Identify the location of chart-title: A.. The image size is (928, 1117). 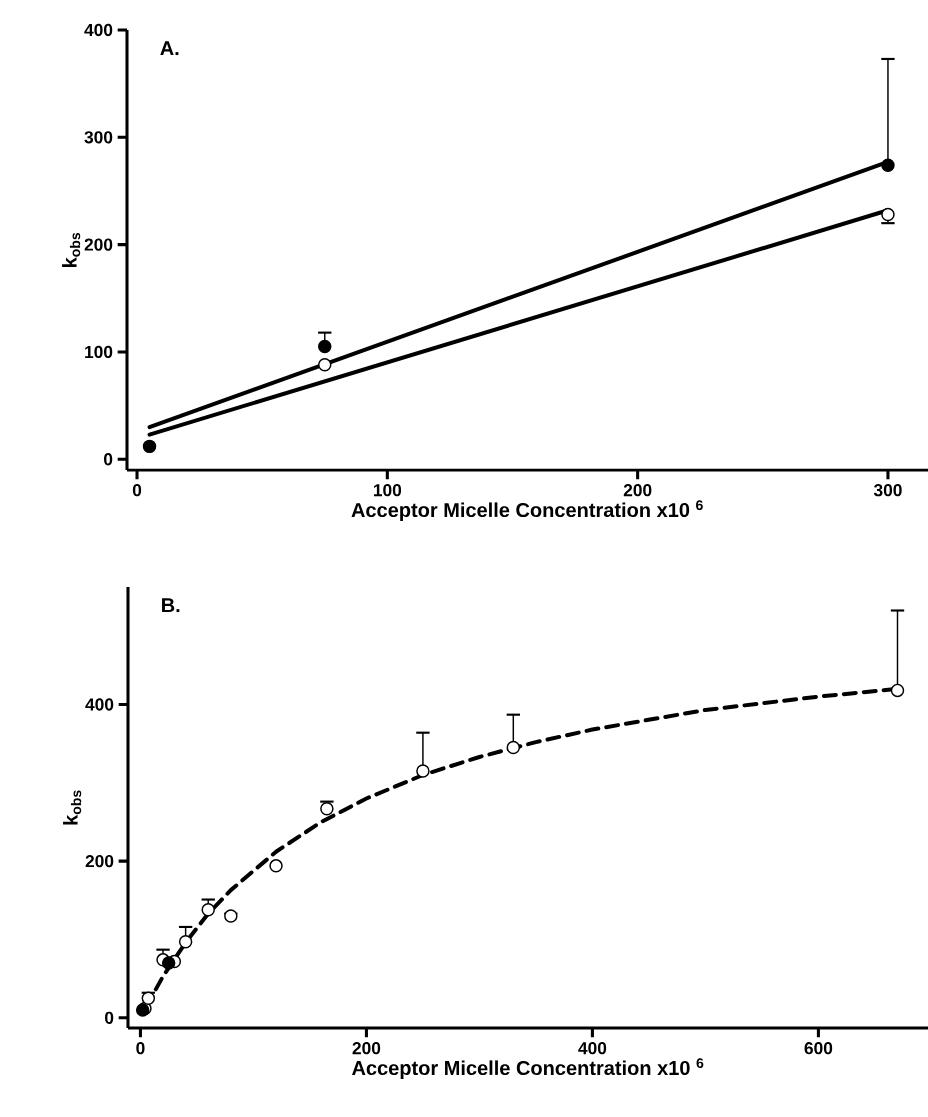
(169, 48).